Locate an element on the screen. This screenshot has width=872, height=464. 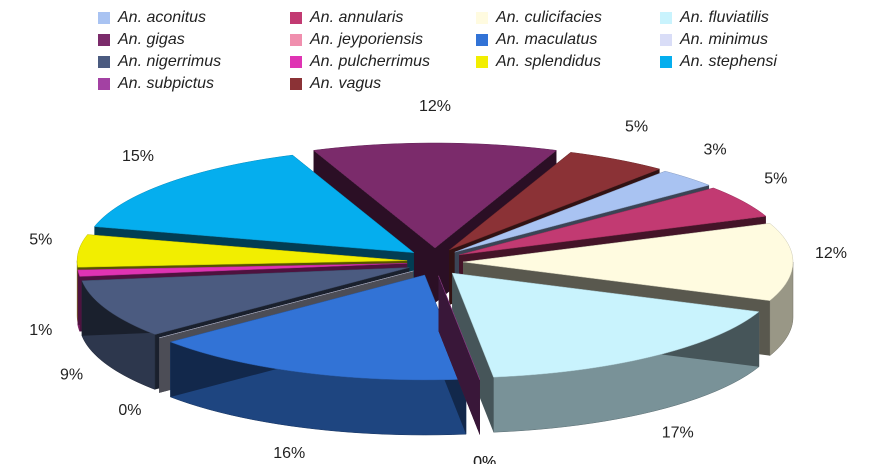
legend-label: An. jeyporiensis is located at coordinates (366, 39).